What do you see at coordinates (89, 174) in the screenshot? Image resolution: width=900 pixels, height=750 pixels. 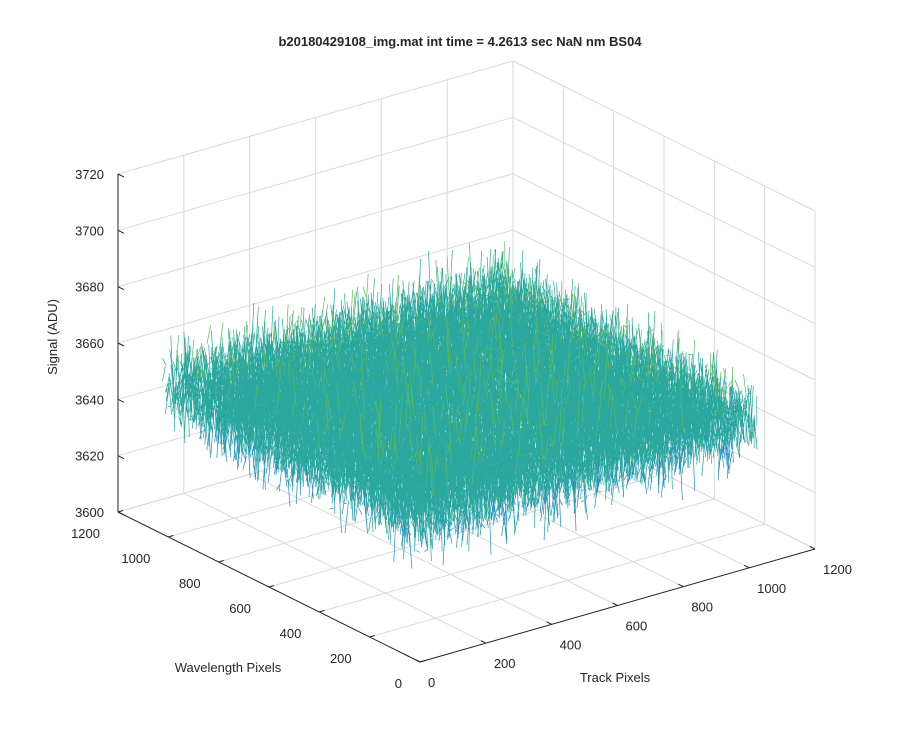 I see `z-tick-label: 3720` at bounding box center [89, 174].